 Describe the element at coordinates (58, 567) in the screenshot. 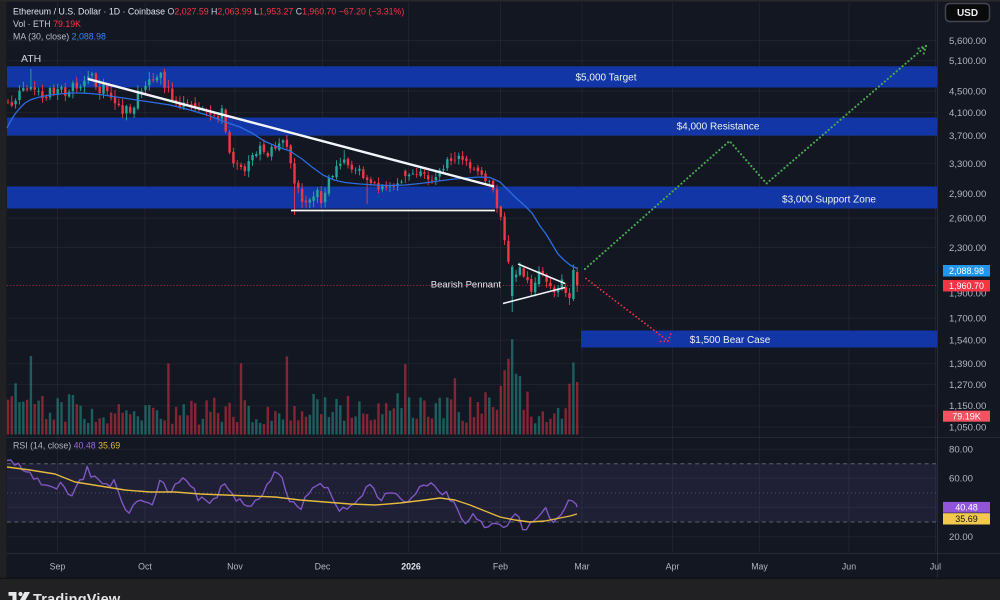

I see `svg-text: Sep` at that location.